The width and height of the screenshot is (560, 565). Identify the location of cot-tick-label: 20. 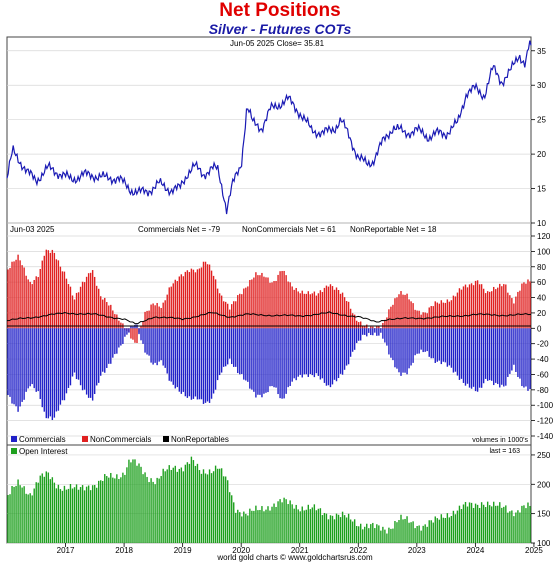
(541, 313).